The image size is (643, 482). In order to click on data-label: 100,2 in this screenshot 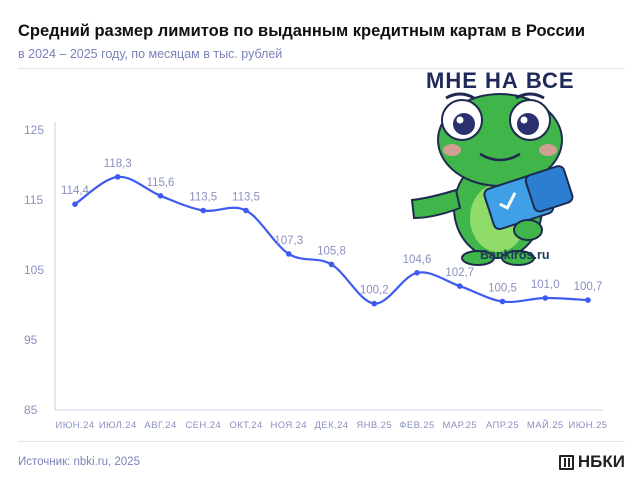, I will do `click(374, 291)`.